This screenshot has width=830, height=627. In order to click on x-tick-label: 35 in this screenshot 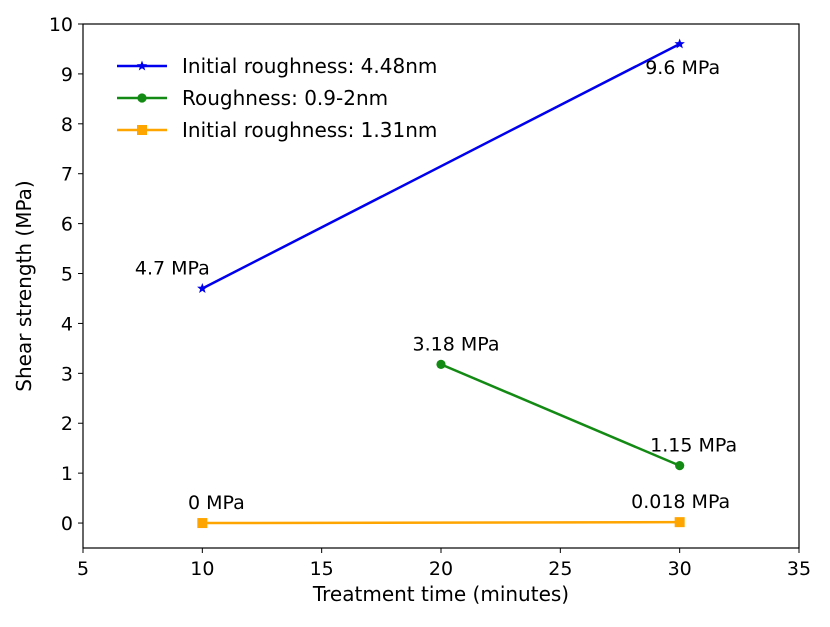, I will do `click(799, 569)`.